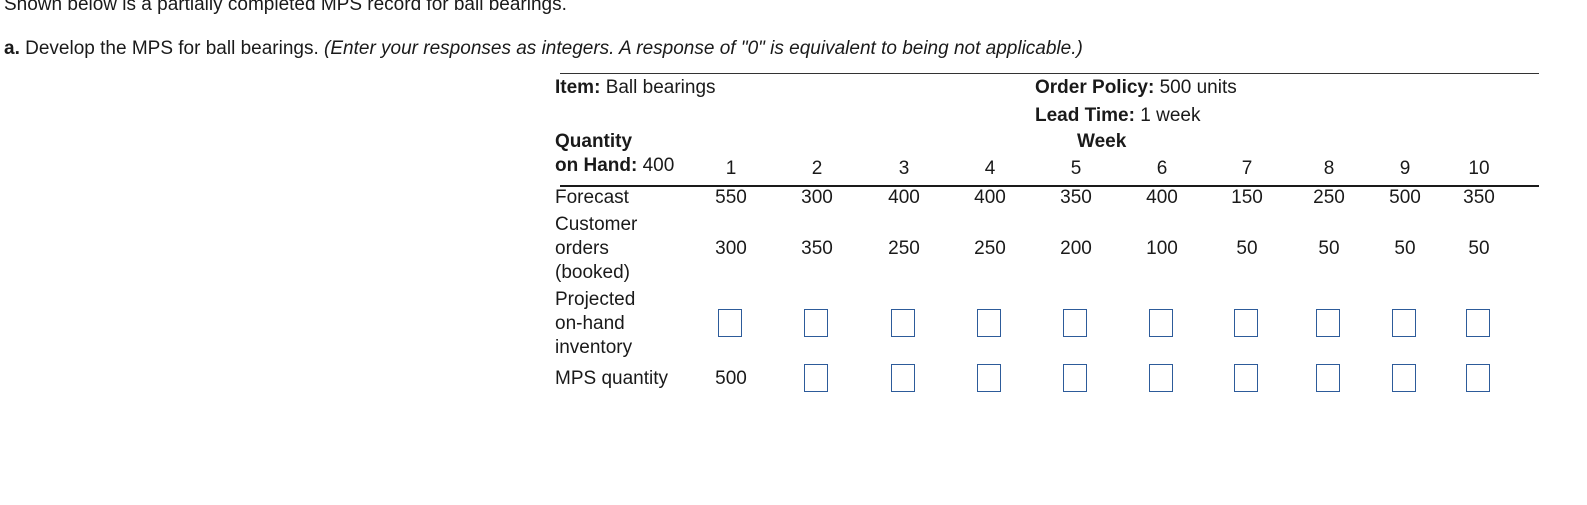  Describe the element at coordinates (731, 168) in the screenshot. I see `week-number: 1` at that location.